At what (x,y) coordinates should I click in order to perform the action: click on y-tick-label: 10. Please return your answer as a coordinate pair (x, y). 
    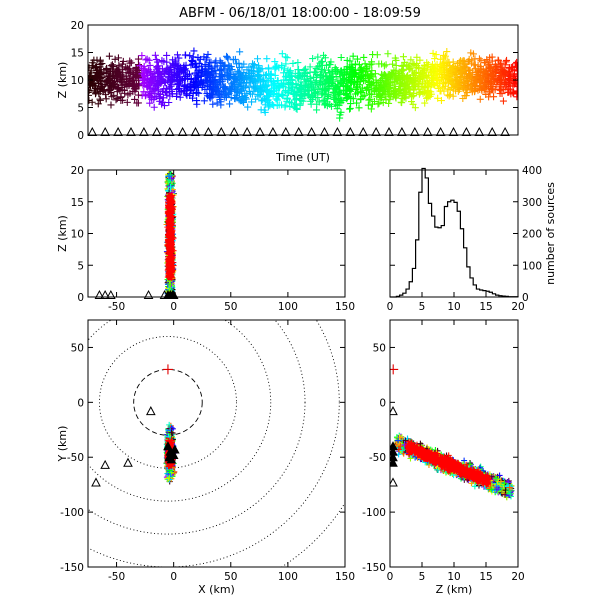
    Looking at the image, I should click on (77, 235).